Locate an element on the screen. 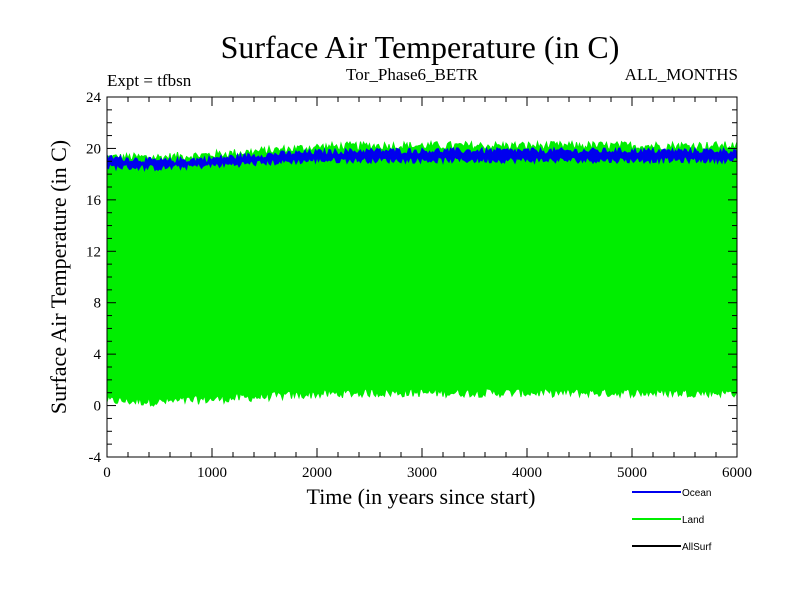  y-tick-label: 4 is located at coordinates (98, 355).